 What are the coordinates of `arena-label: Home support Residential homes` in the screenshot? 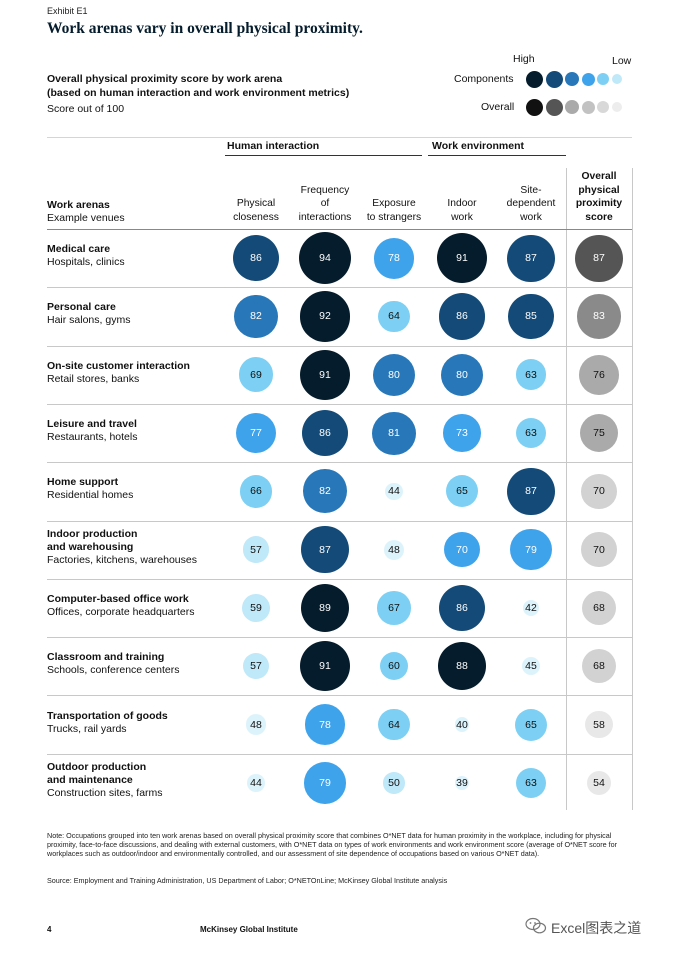 It's located at (90, 489).